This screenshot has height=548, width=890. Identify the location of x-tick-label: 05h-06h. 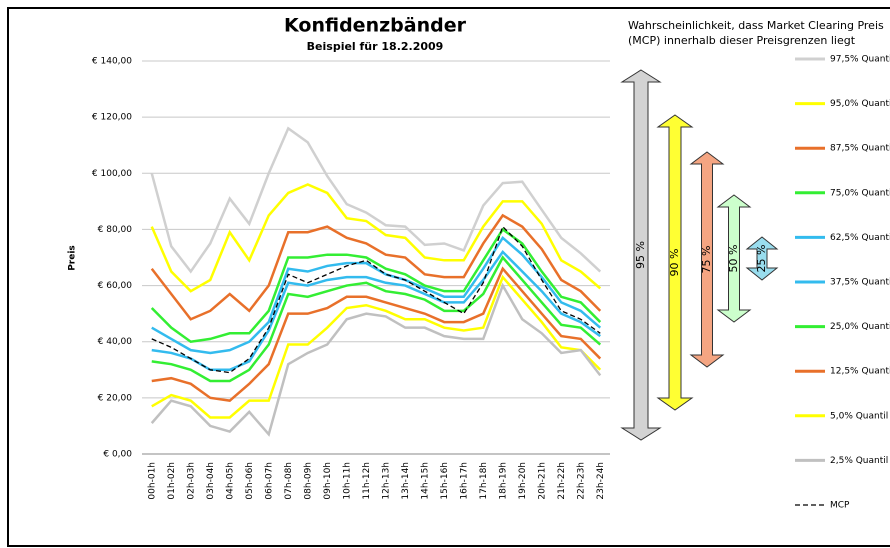
(250, 481).